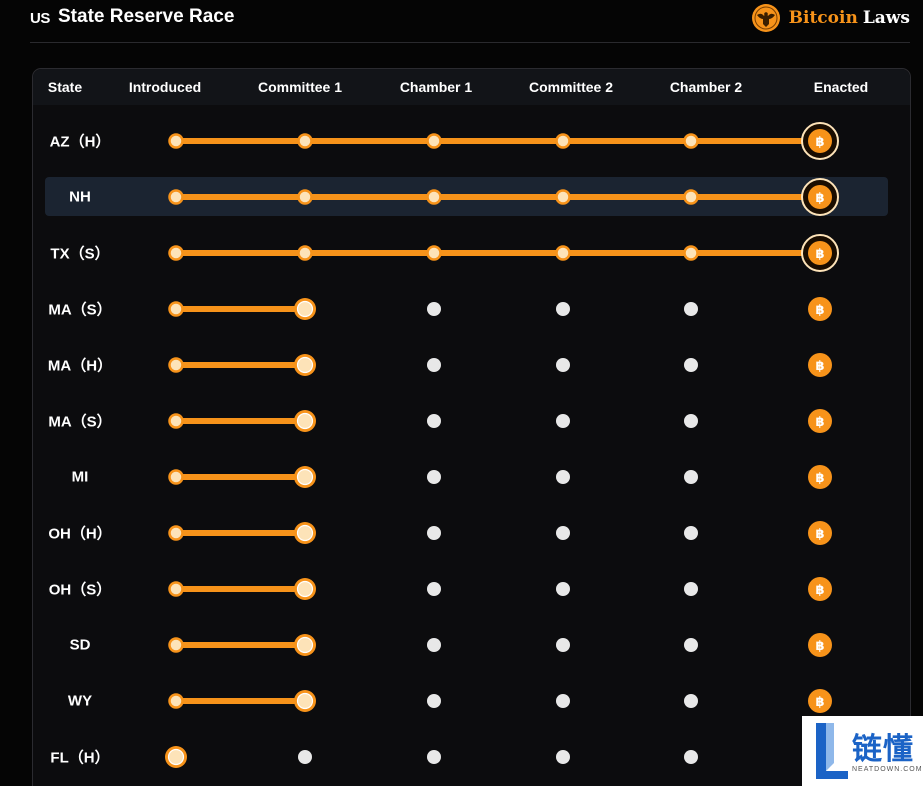 The image size is (923, 786). I want to click on column-header-committee-2: Committee 2, so click(571, 87).